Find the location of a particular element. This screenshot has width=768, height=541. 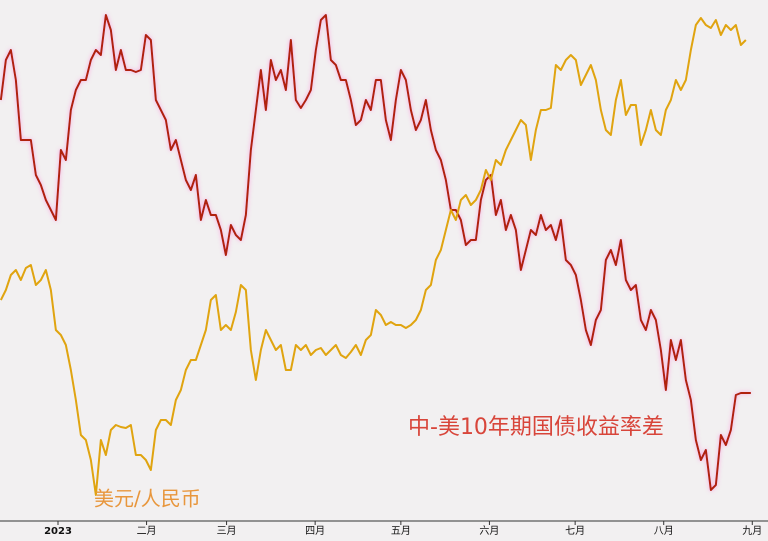

x-tick-label: 2023 is located at coordinates (58, 531).